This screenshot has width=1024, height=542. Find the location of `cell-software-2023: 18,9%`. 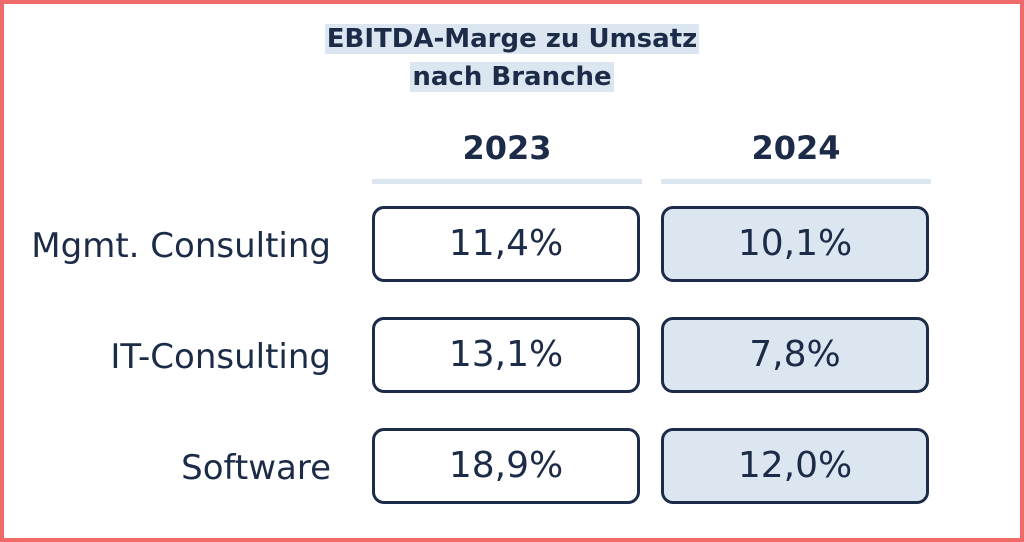

cell-software-2023: 18,9% is located at coordinates (506, 466).